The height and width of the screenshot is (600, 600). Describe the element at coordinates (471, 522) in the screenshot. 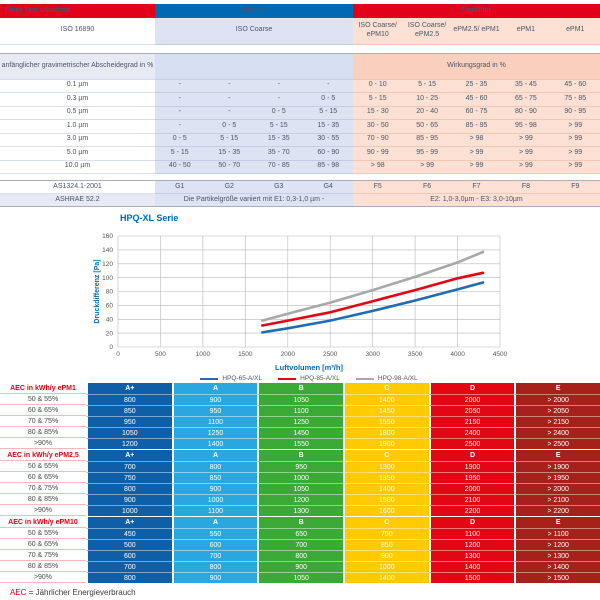

I see `energy-class-header: D` at that location.